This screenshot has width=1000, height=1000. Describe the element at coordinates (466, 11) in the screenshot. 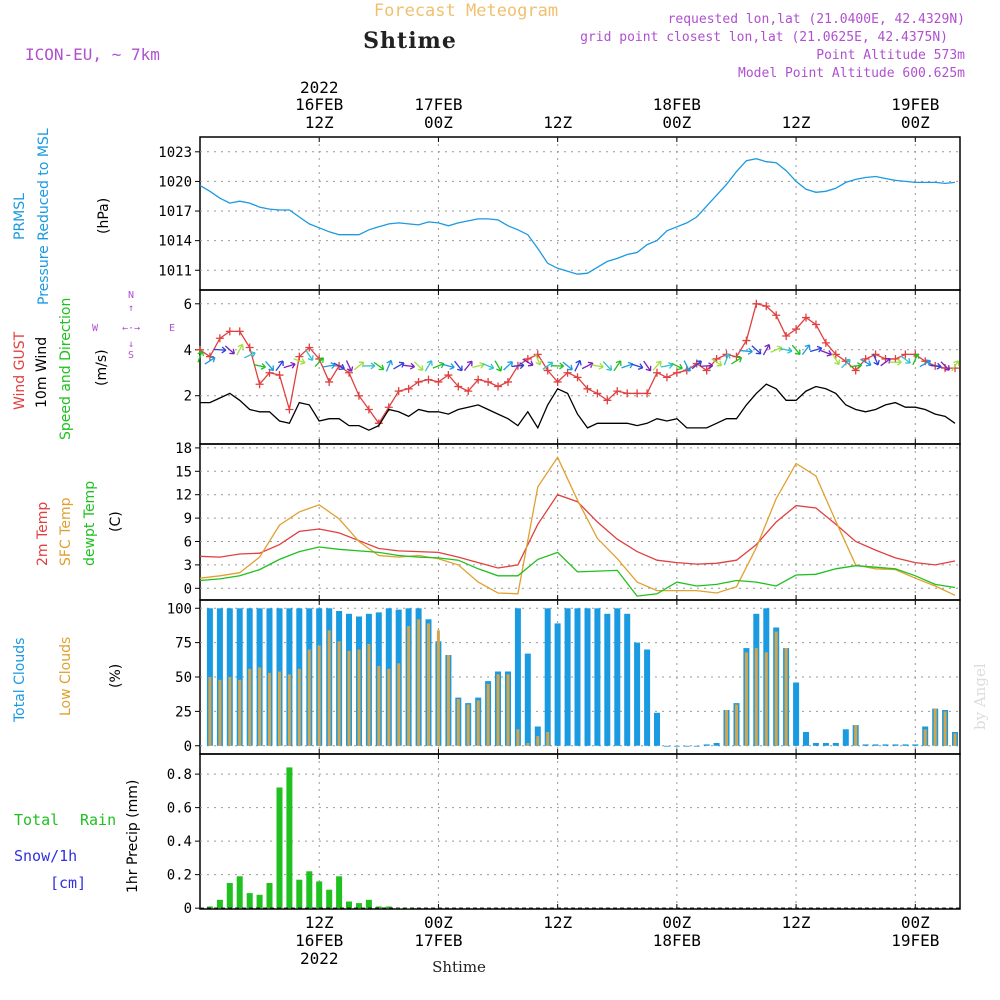

I see `forecast-title: Forecast Meteogram` at that location.